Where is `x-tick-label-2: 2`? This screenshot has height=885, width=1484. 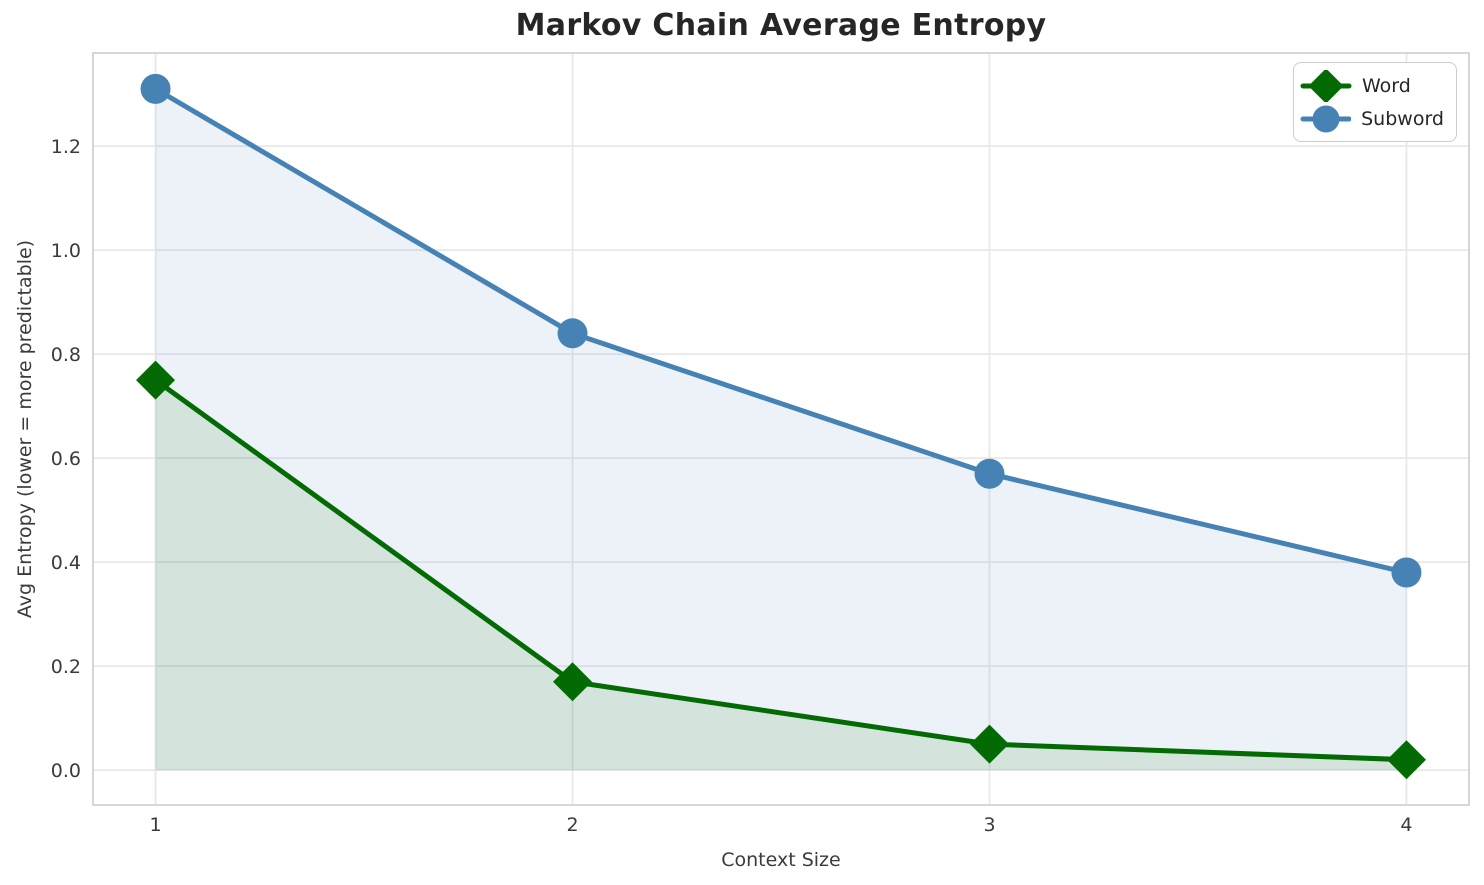
x-tick-label-2: 2 is located at coordinates (572, 825).